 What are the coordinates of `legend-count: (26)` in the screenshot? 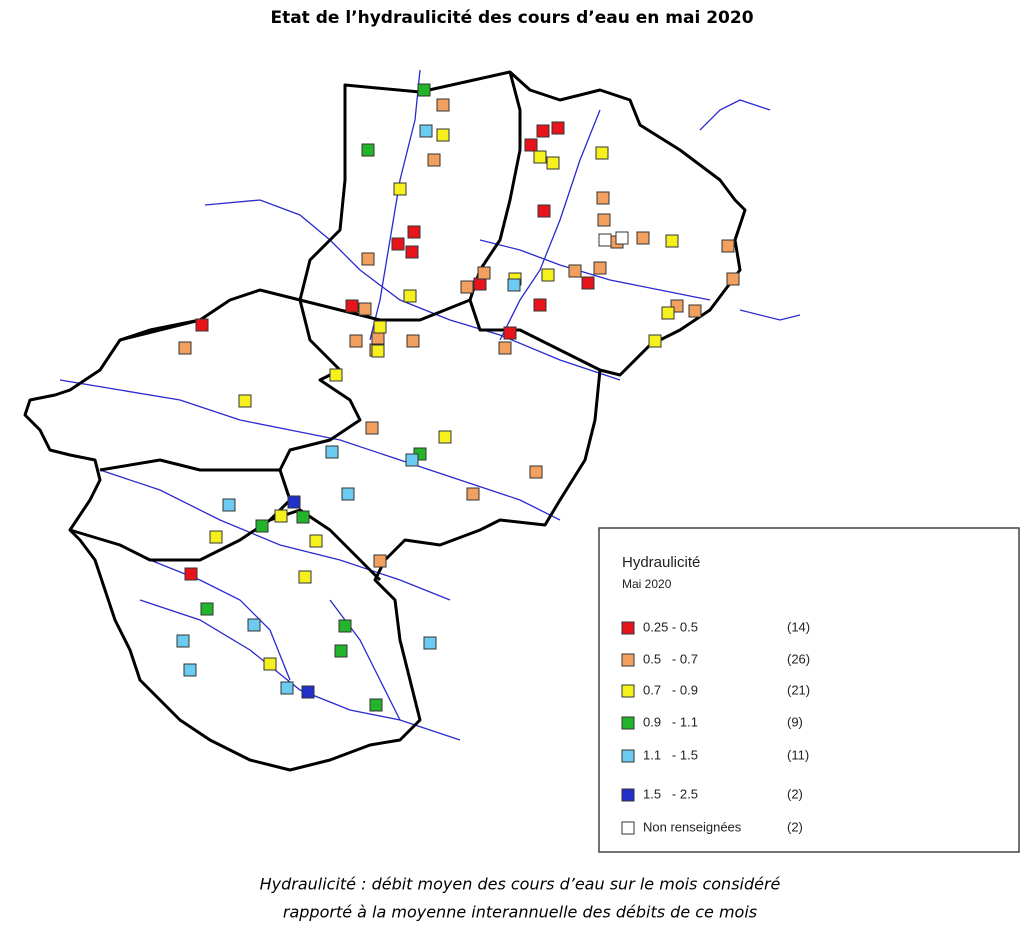 It's located at (798, 658).